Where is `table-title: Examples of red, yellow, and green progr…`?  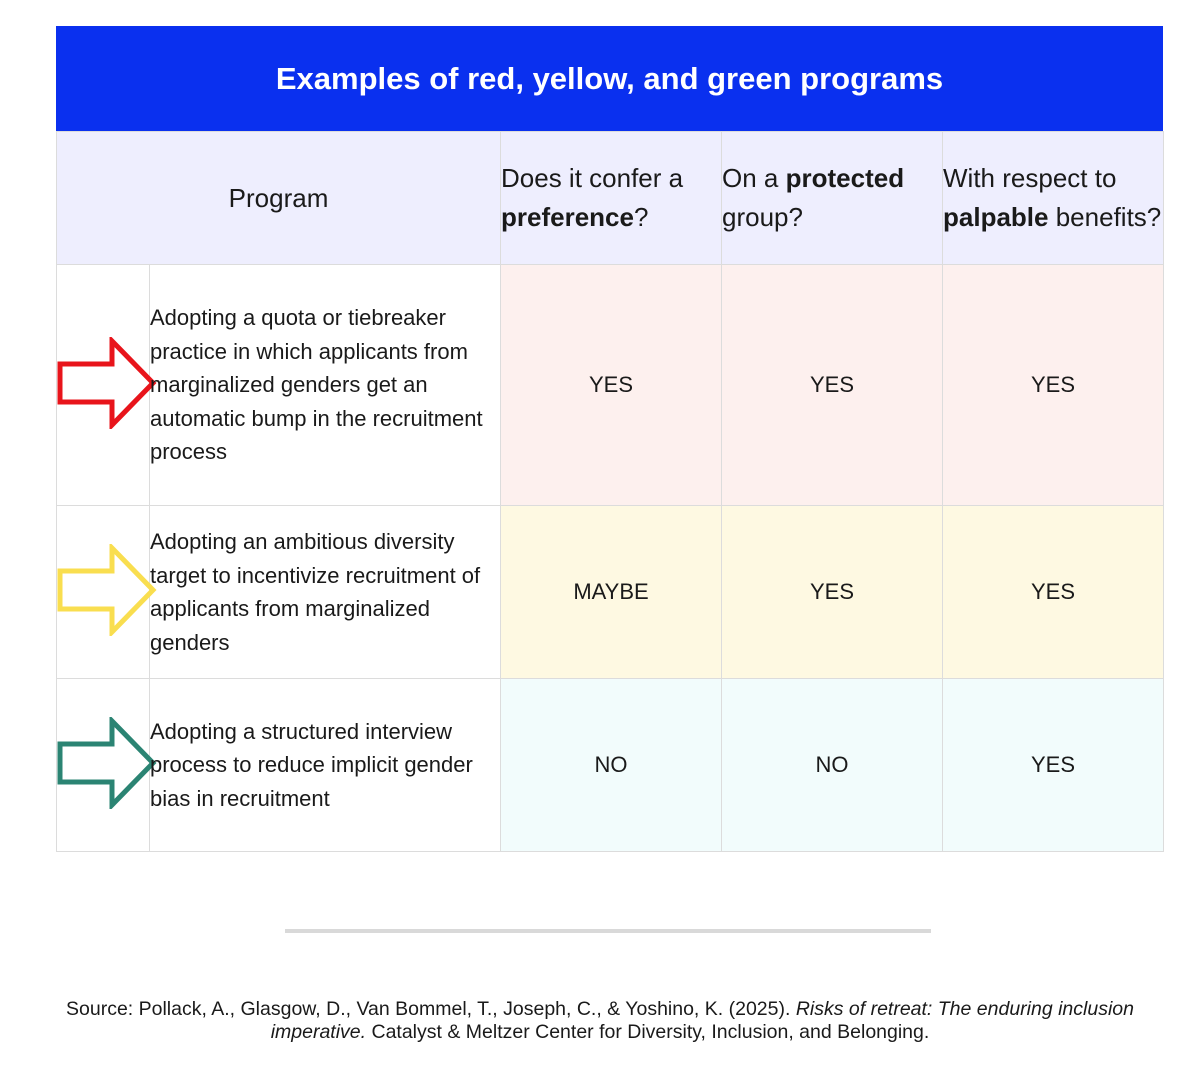
table-title: Examples of red, yellow, and green progr… is located at coordinates (609, 78).